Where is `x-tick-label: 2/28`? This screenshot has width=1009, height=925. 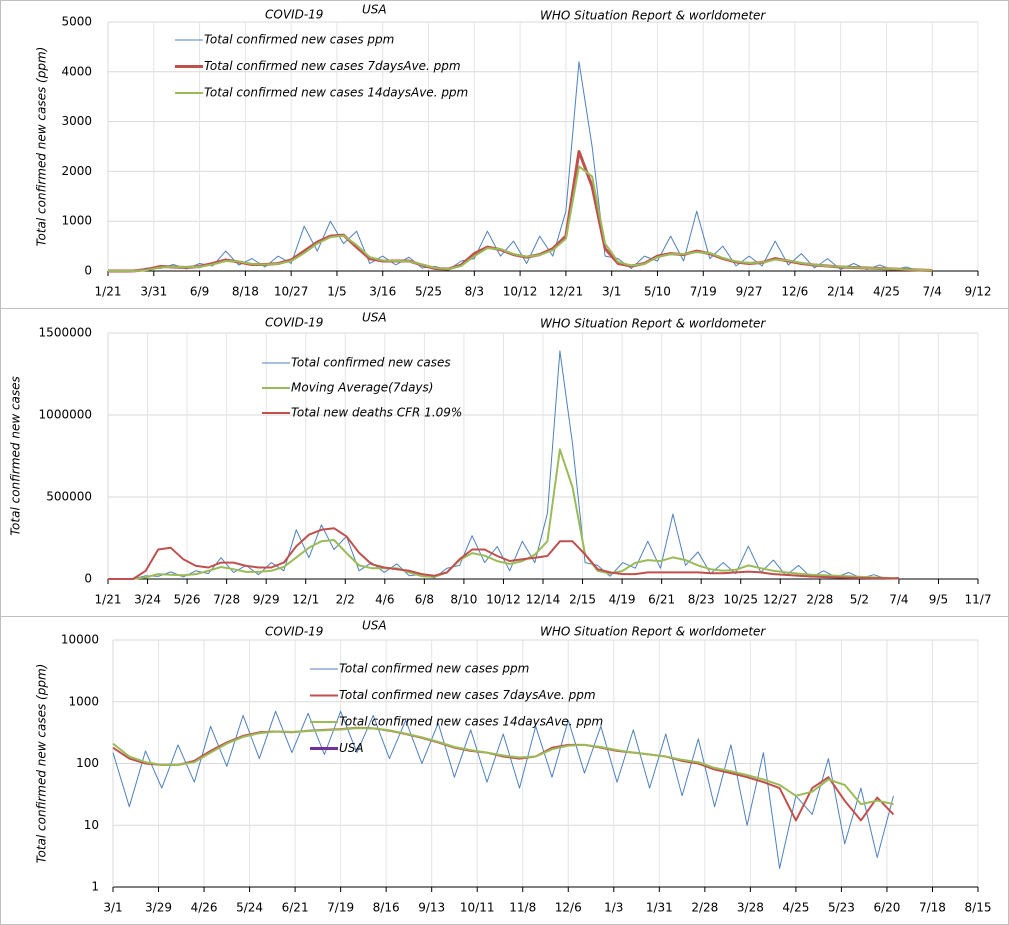
x-tick-label: 2/28 is located at coordinates (819, 600).